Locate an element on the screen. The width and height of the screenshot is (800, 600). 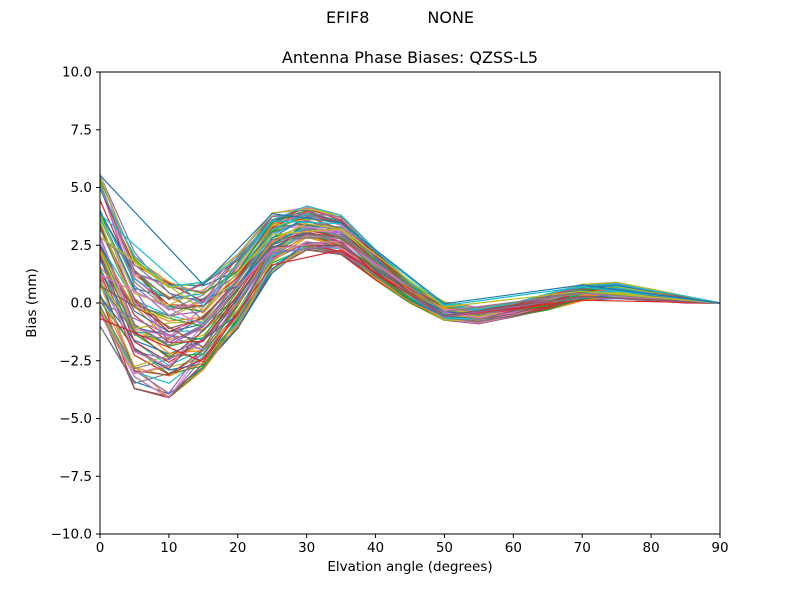
suptitle-left: EFIF8 is located at coordinates (347, 17).